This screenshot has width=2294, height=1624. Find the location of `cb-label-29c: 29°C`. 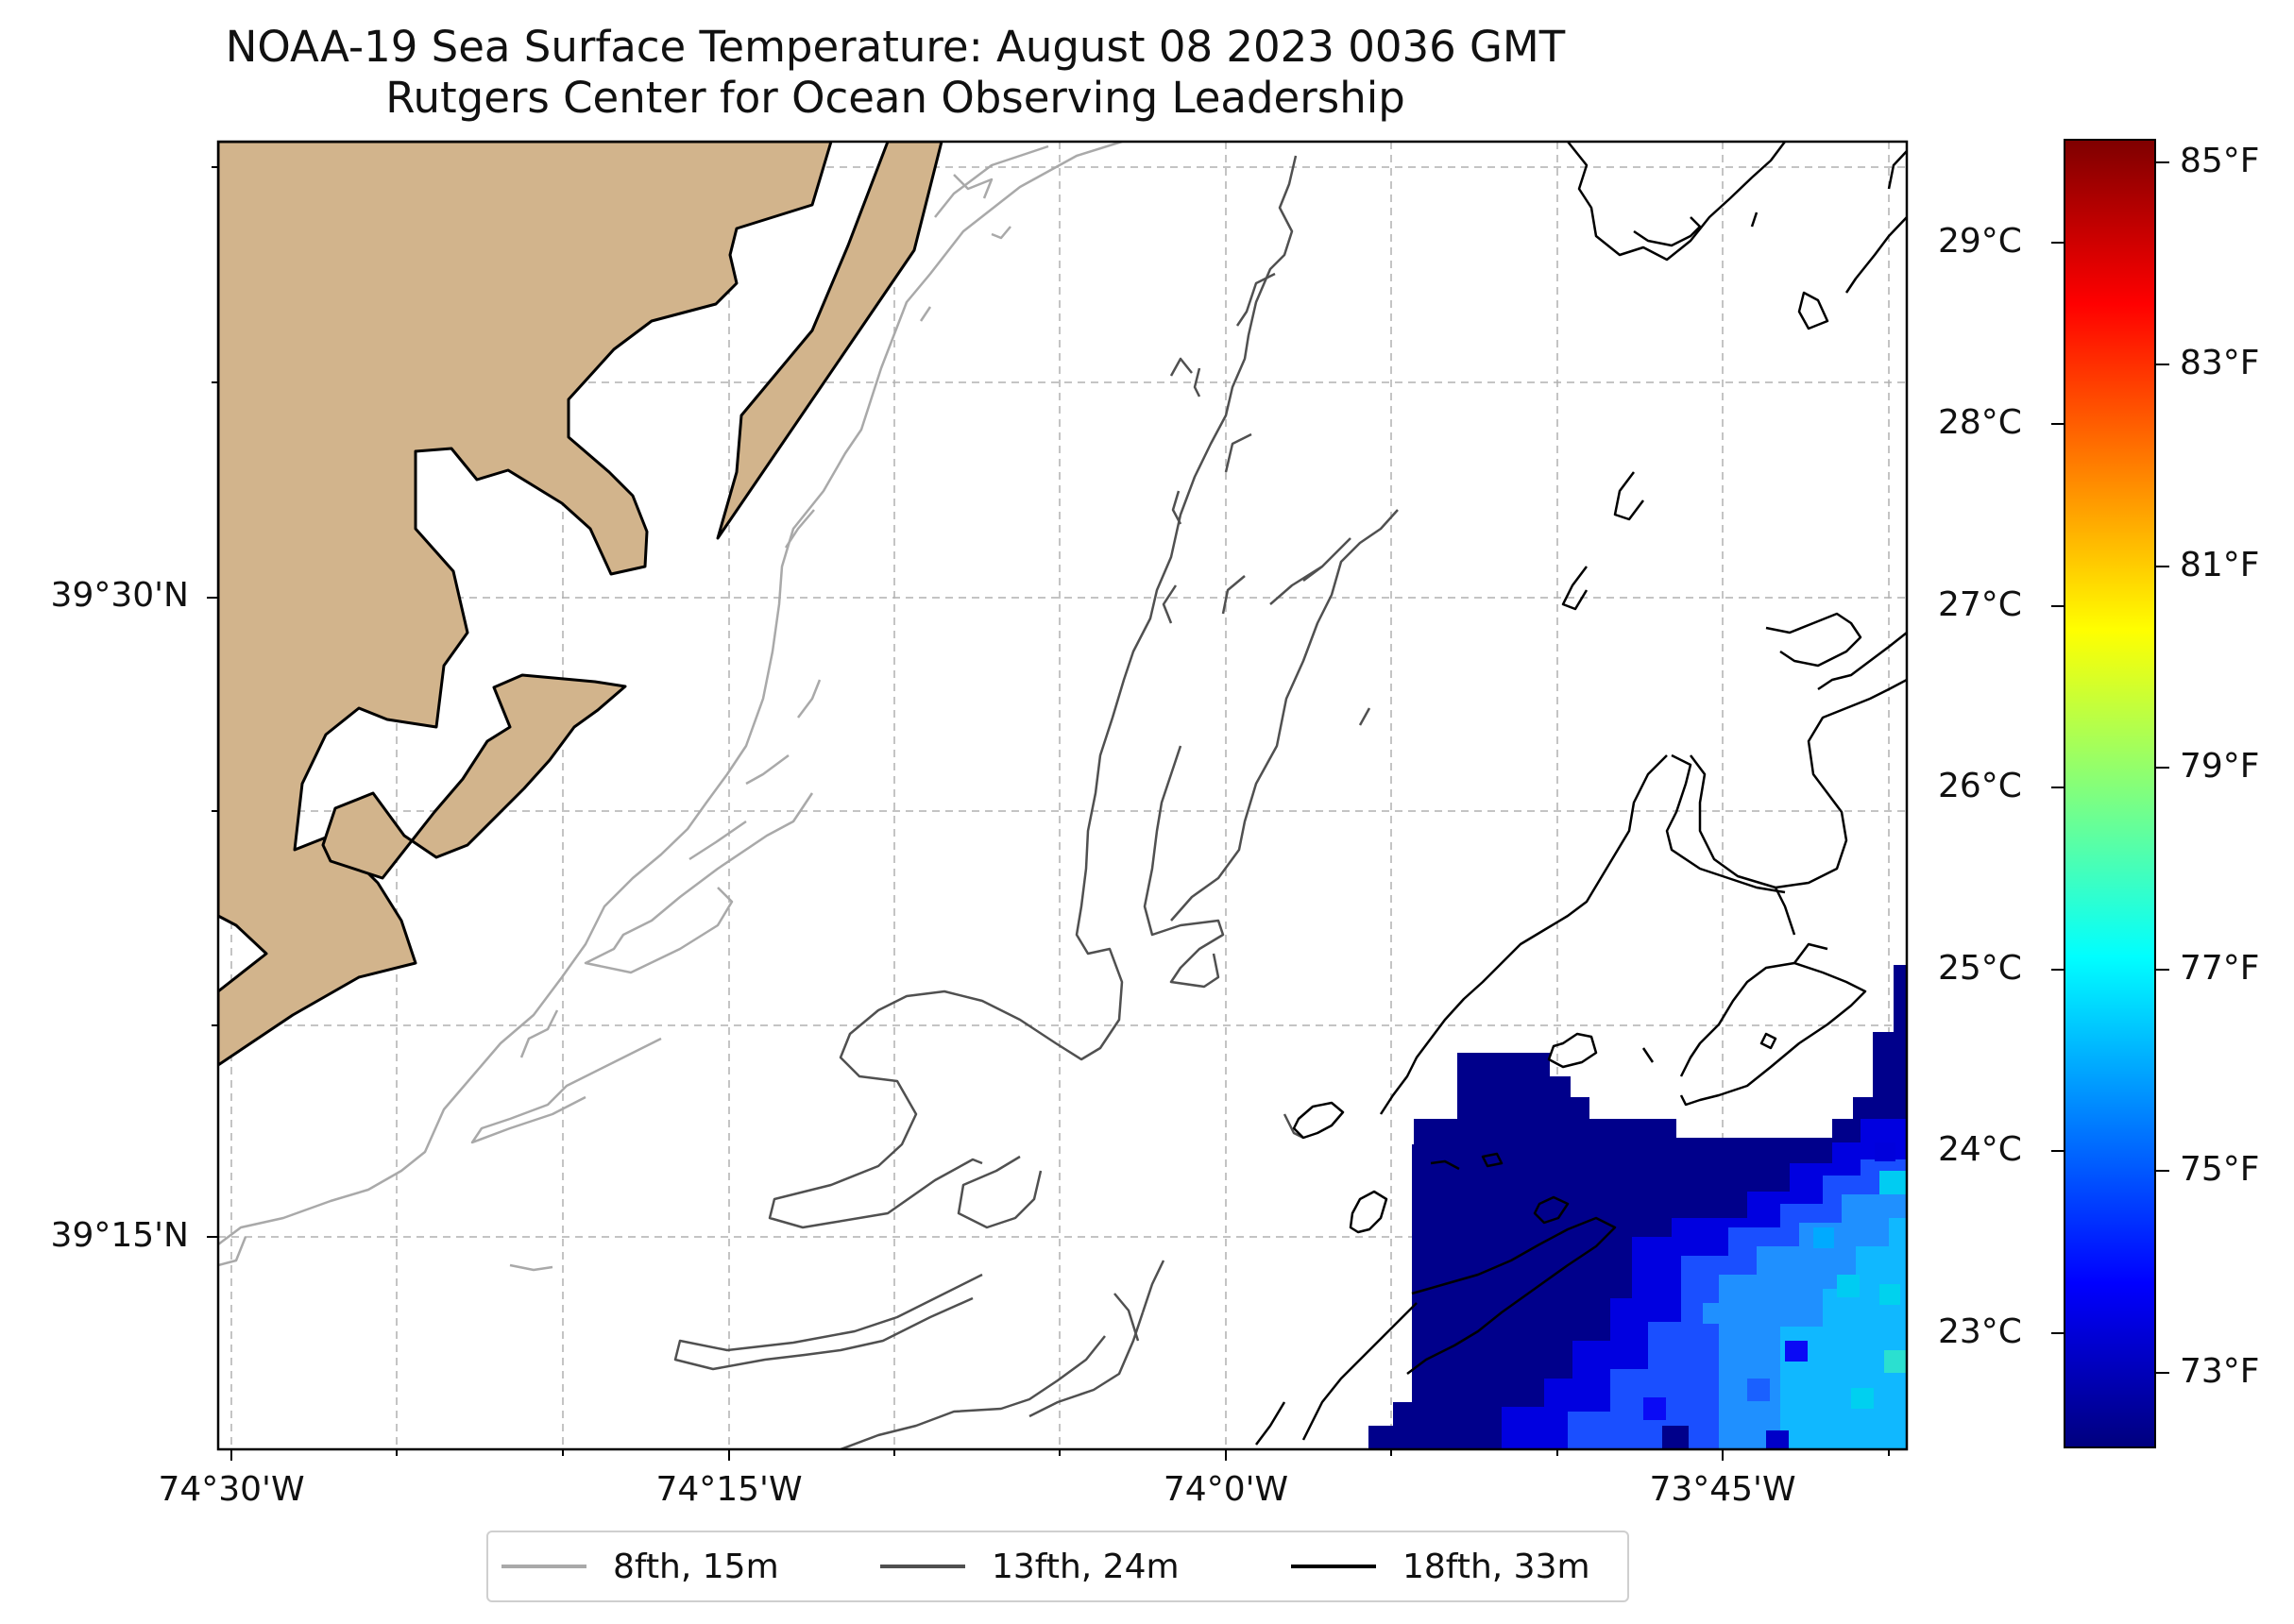

cb-label-29c: 29°C is located at coordinates (1980, 241).